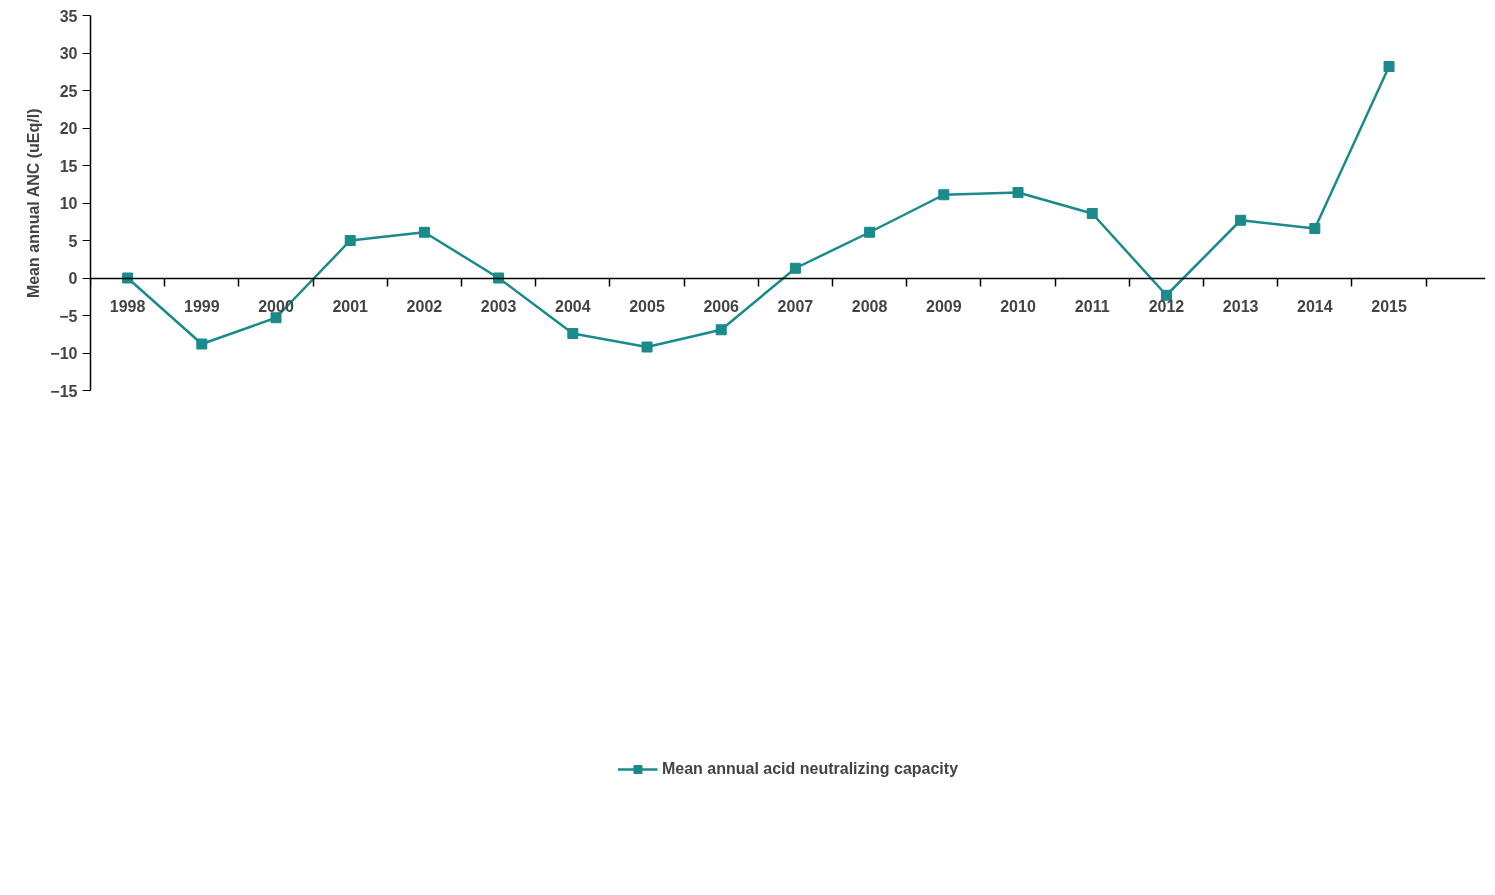 The image size is (1495, 895). What do you see at coordinates (944, 306) in the screenshot?
I see `x-tick-label: 2009` at bounding box center [944, 306].